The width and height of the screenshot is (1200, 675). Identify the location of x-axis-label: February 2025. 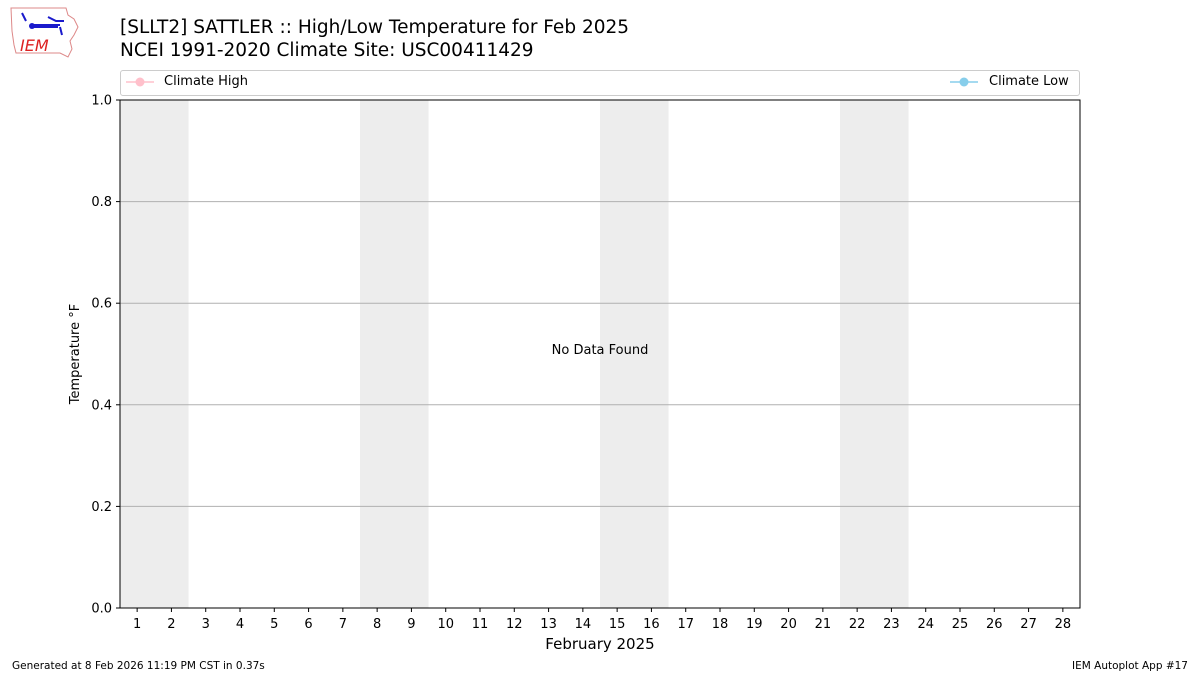
(599, 644).